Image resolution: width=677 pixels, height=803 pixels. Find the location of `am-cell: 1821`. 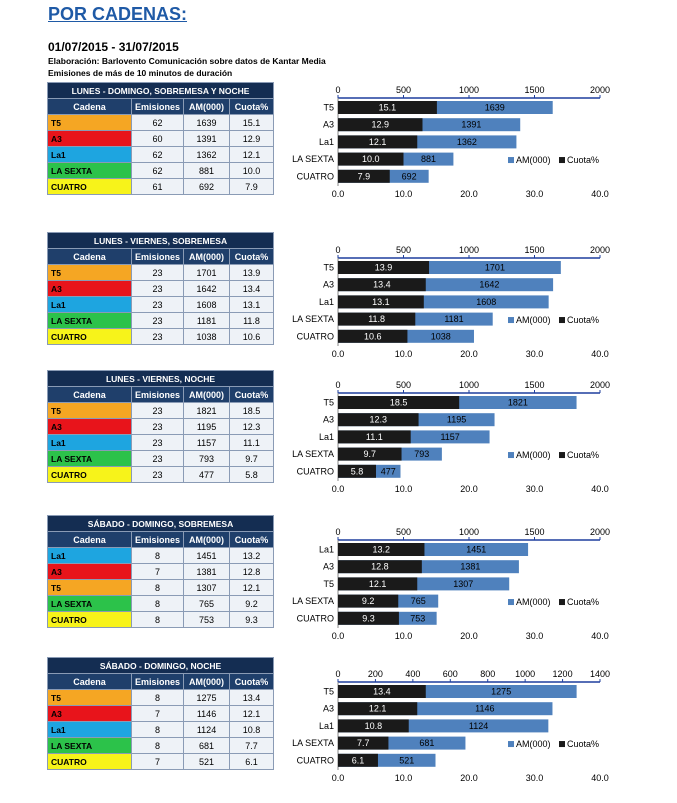

am-cell: 1821 is located at coordinates (207, 410).